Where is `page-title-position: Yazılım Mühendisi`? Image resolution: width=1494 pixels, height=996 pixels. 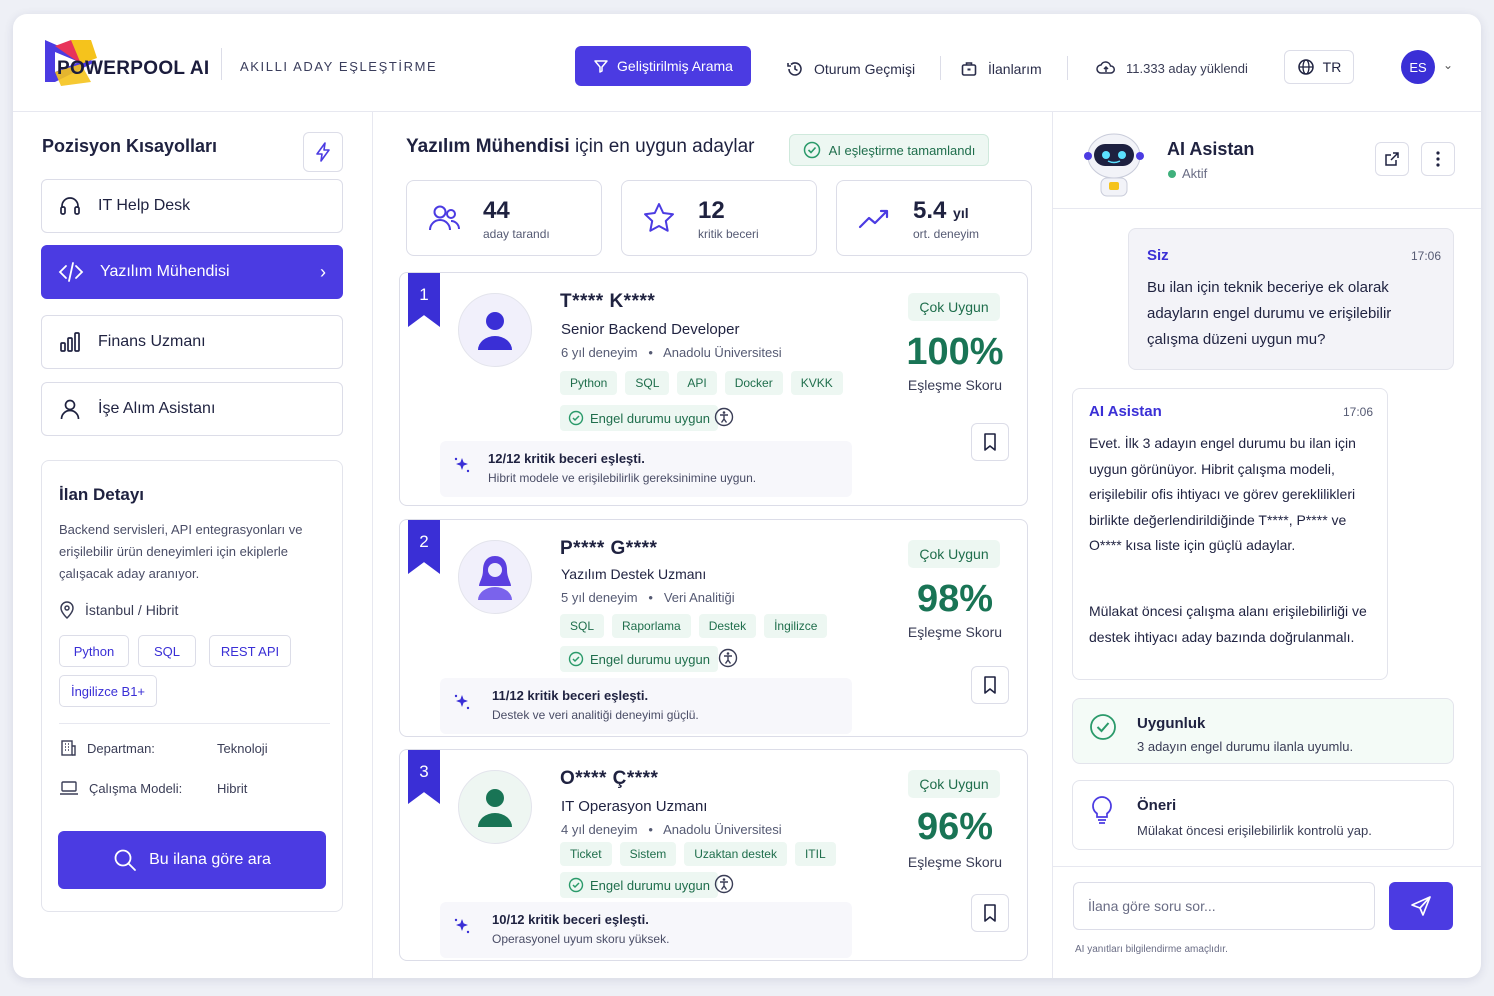 page-title-position: Yazılım Mühendisi is located at coordinates (488, 146).